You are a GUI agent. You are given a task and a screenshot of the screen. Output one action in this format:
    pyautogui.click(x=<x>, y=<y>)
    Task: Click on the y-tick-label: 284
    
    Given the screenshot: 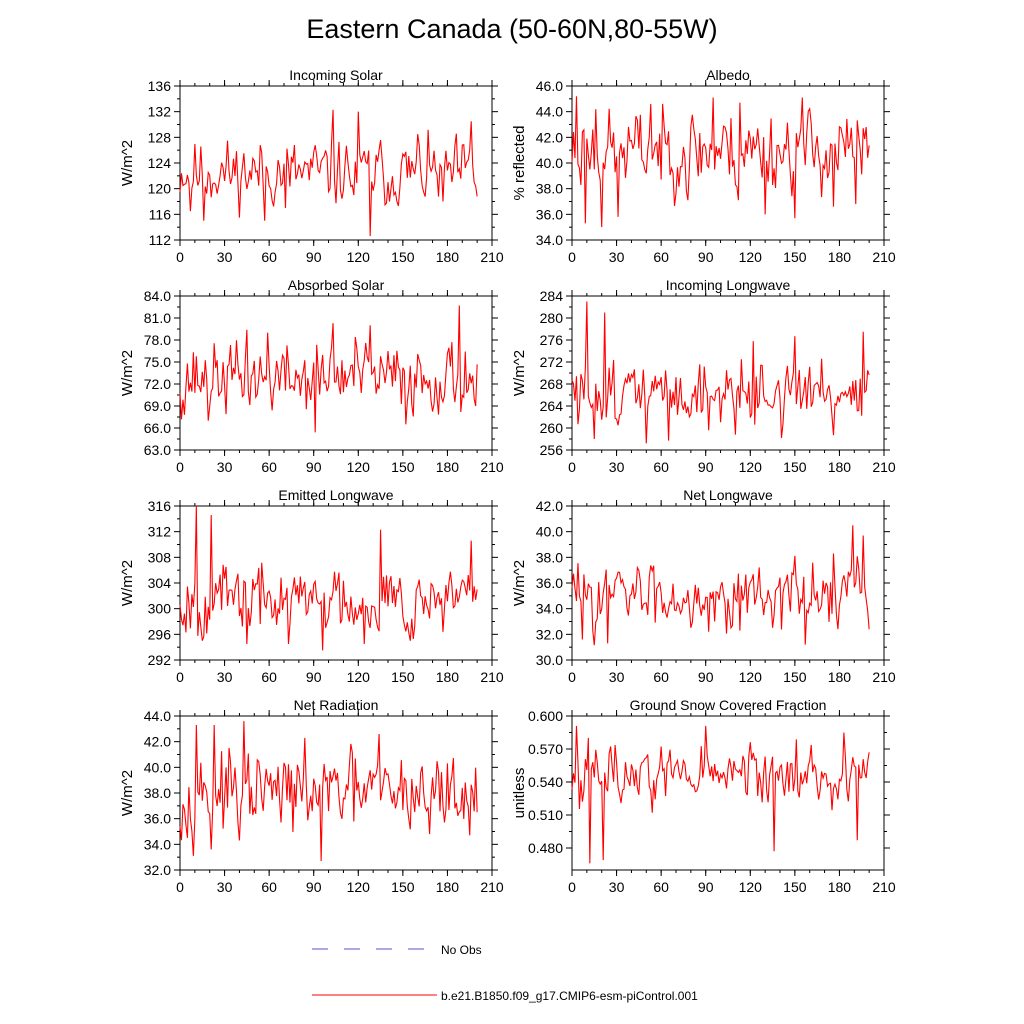 What is the action you would take?
    pyautogui.click(x=552, y=296)
    